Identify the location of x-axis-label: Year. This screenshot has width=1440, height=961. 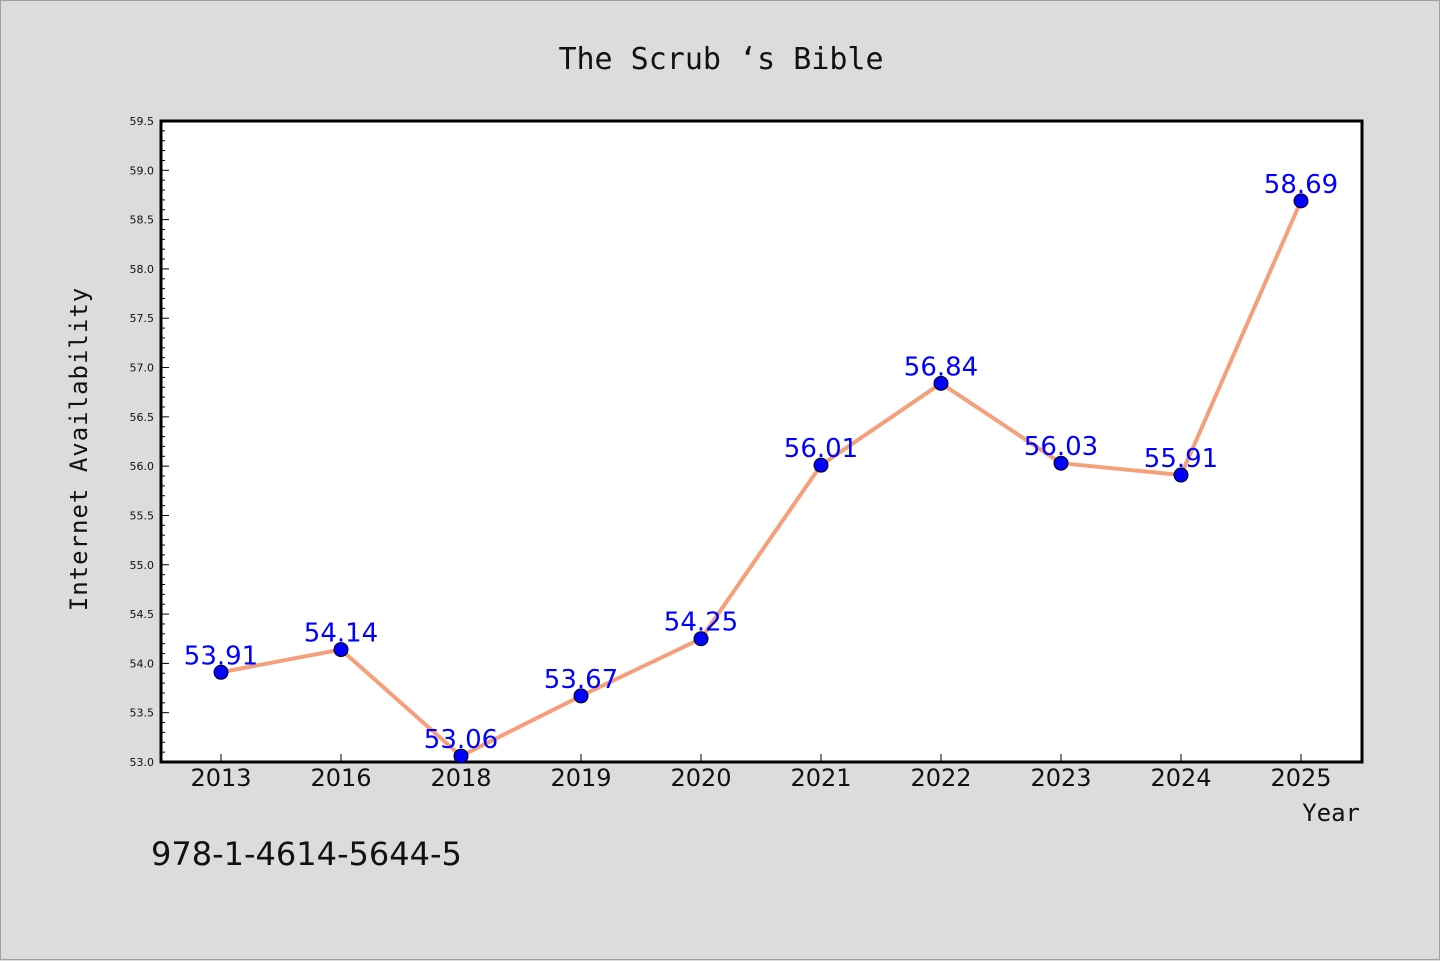
(1331, 813).